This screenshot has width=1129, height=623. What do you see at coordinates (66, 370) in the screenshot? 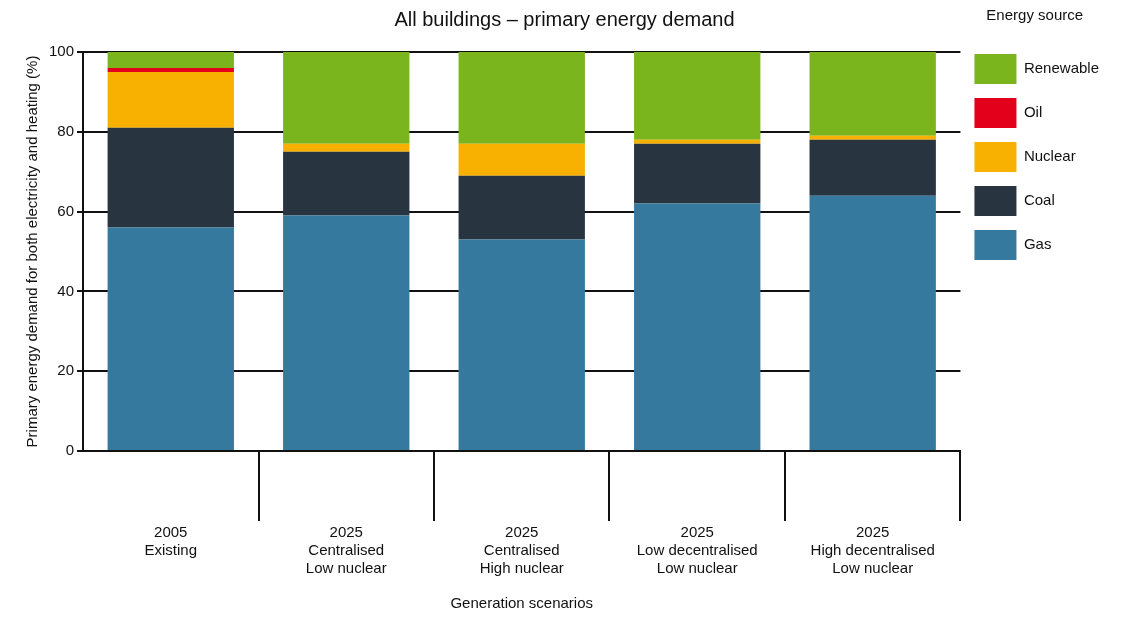
I see `y-tick-label: 20` at bounding box center [66, 370].